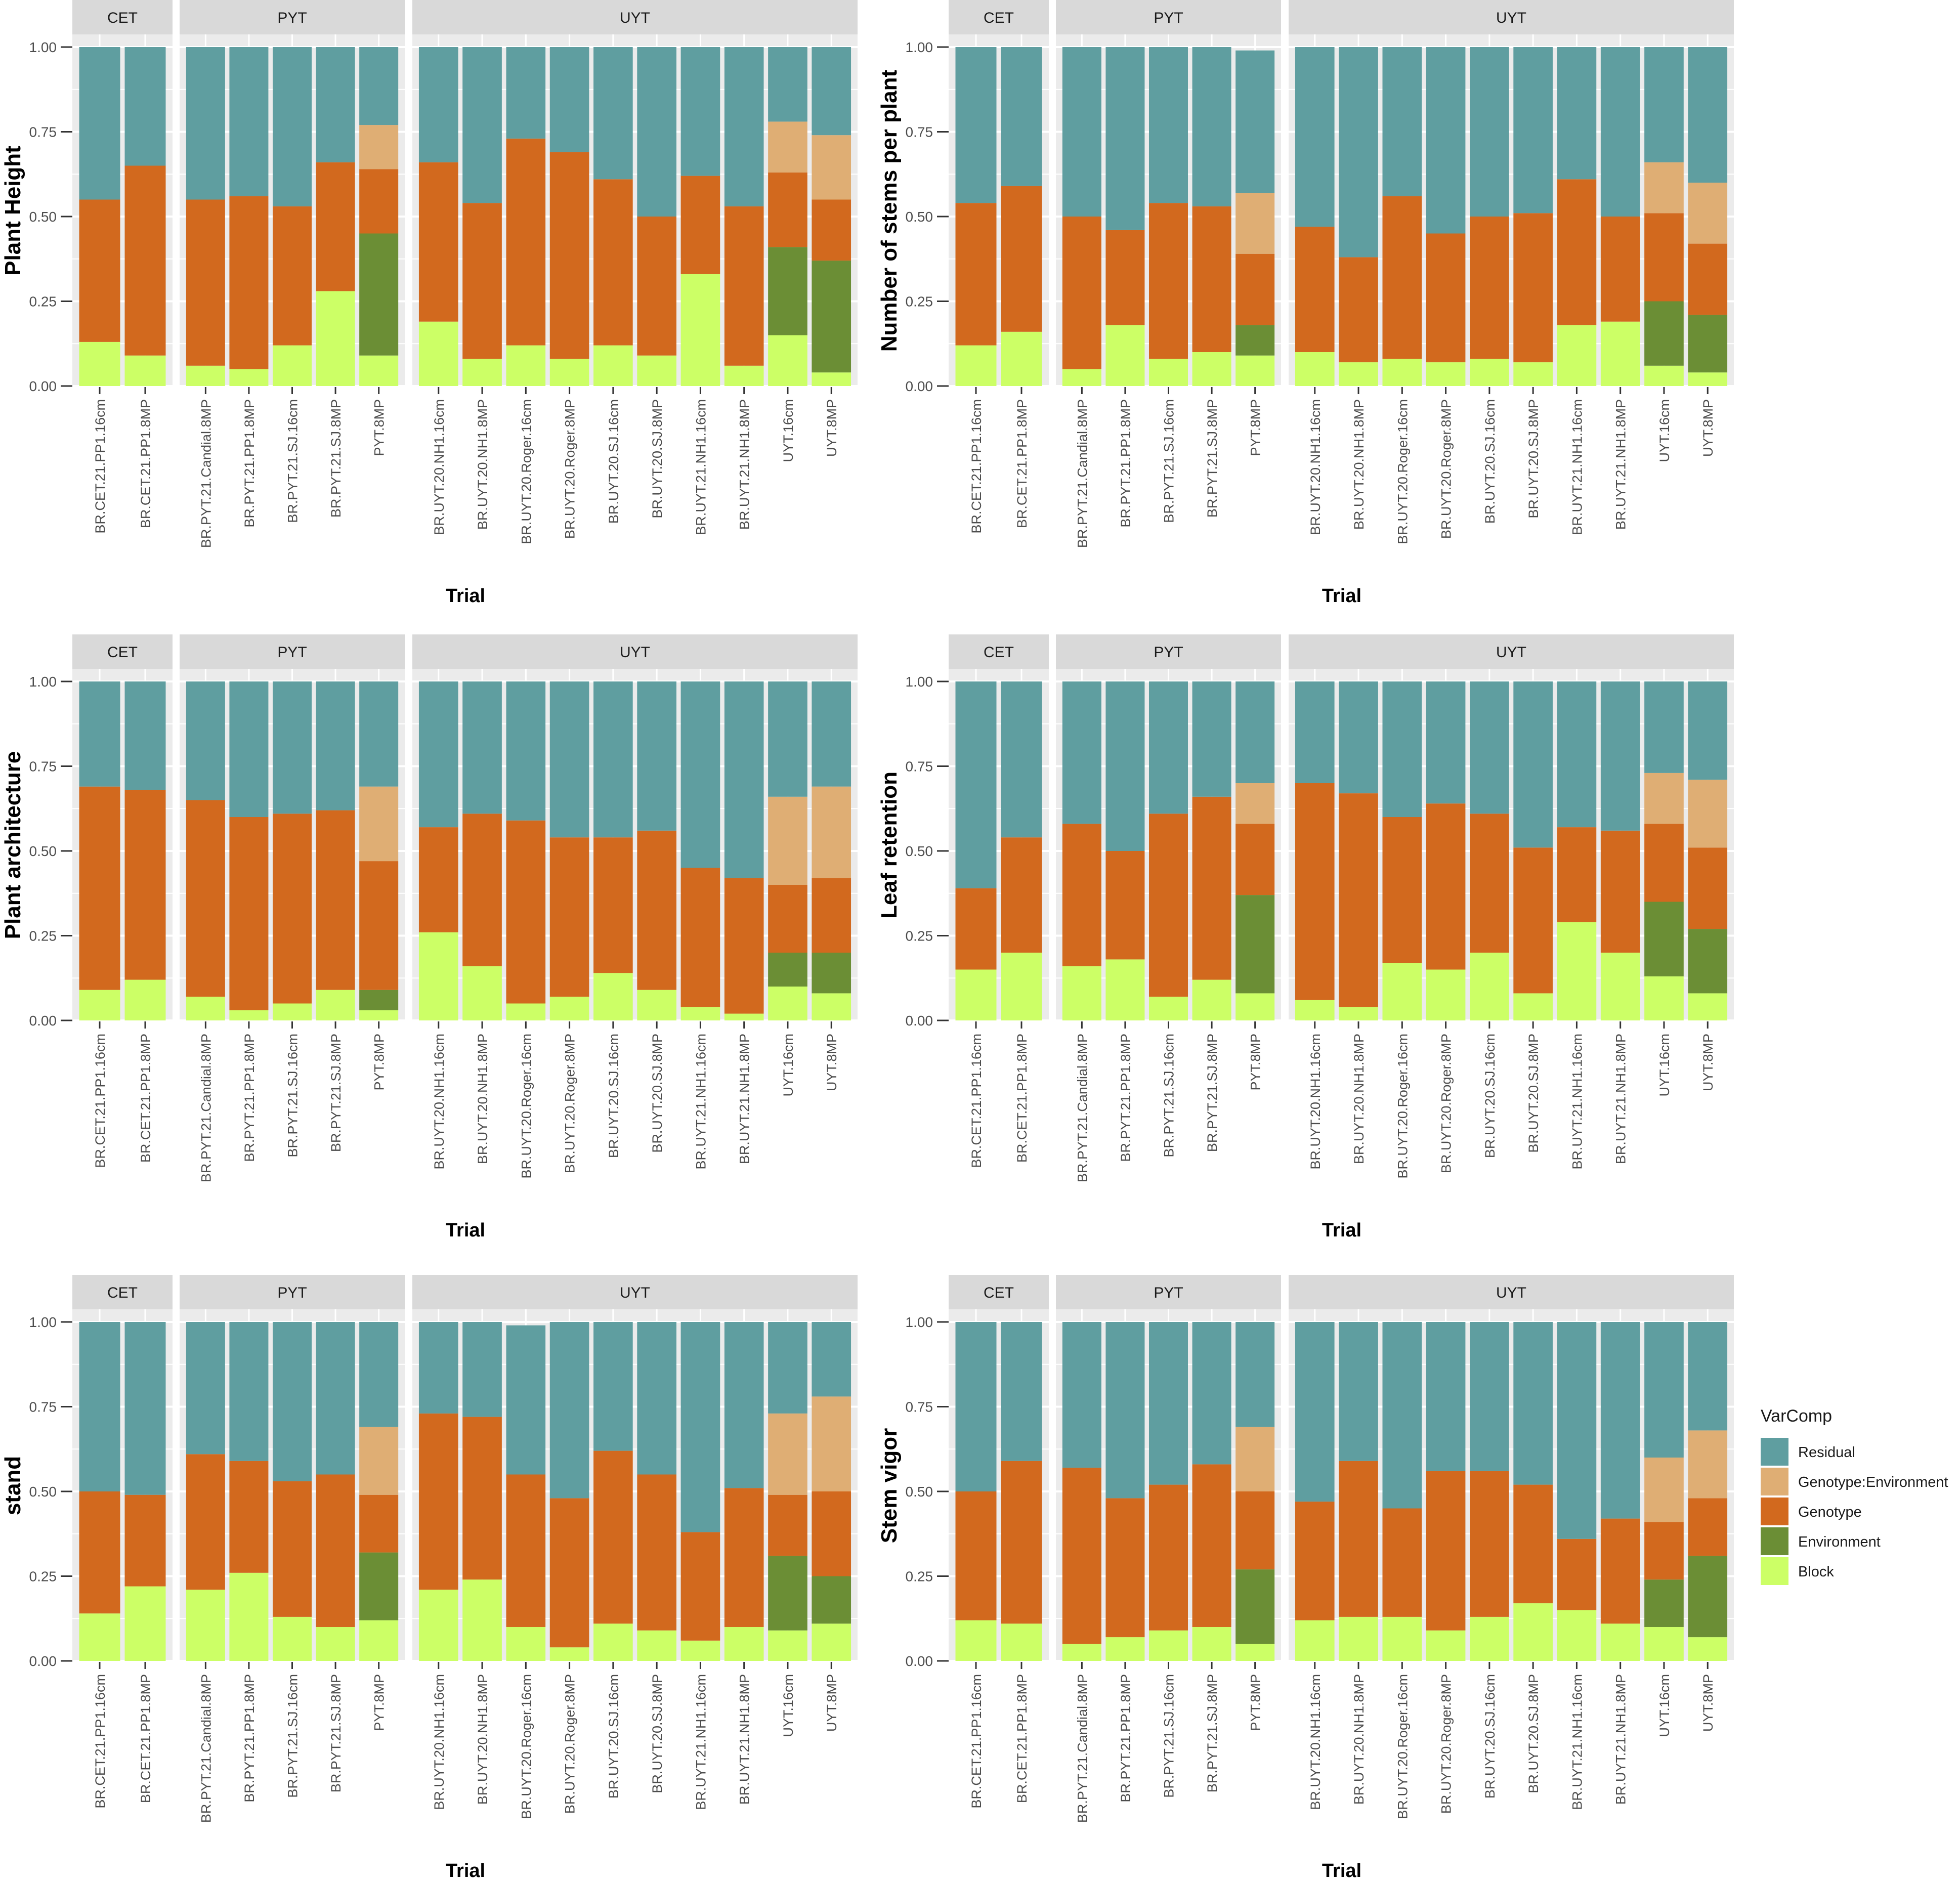  I want to click on x-tick-label: BR.PYT.21.Candial.8MP, so click(1082, 1108).